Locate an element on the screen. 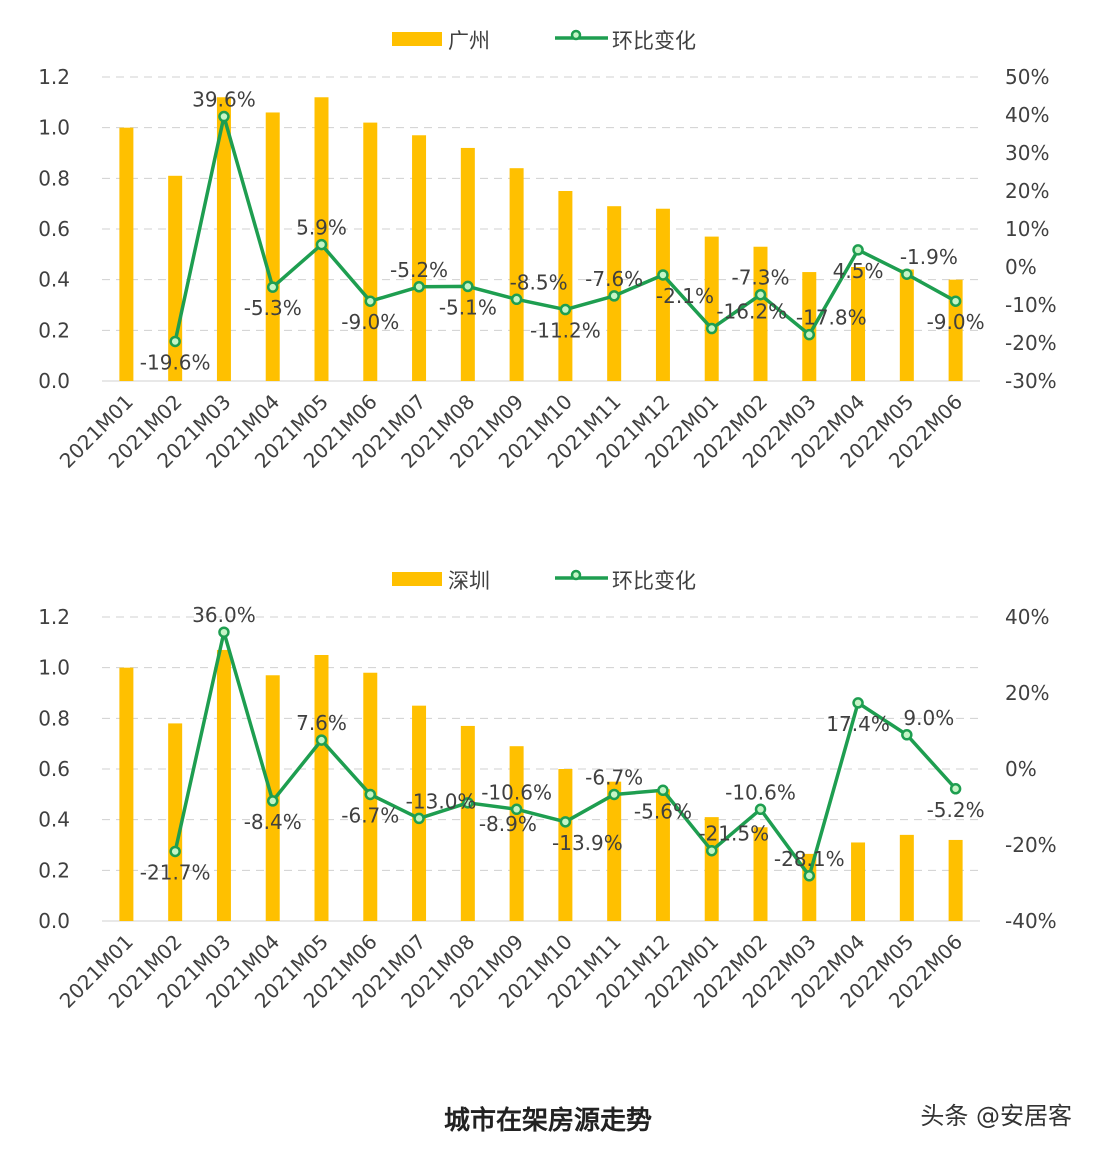  data-label: -8.4% is located at coordinates (273, 822).